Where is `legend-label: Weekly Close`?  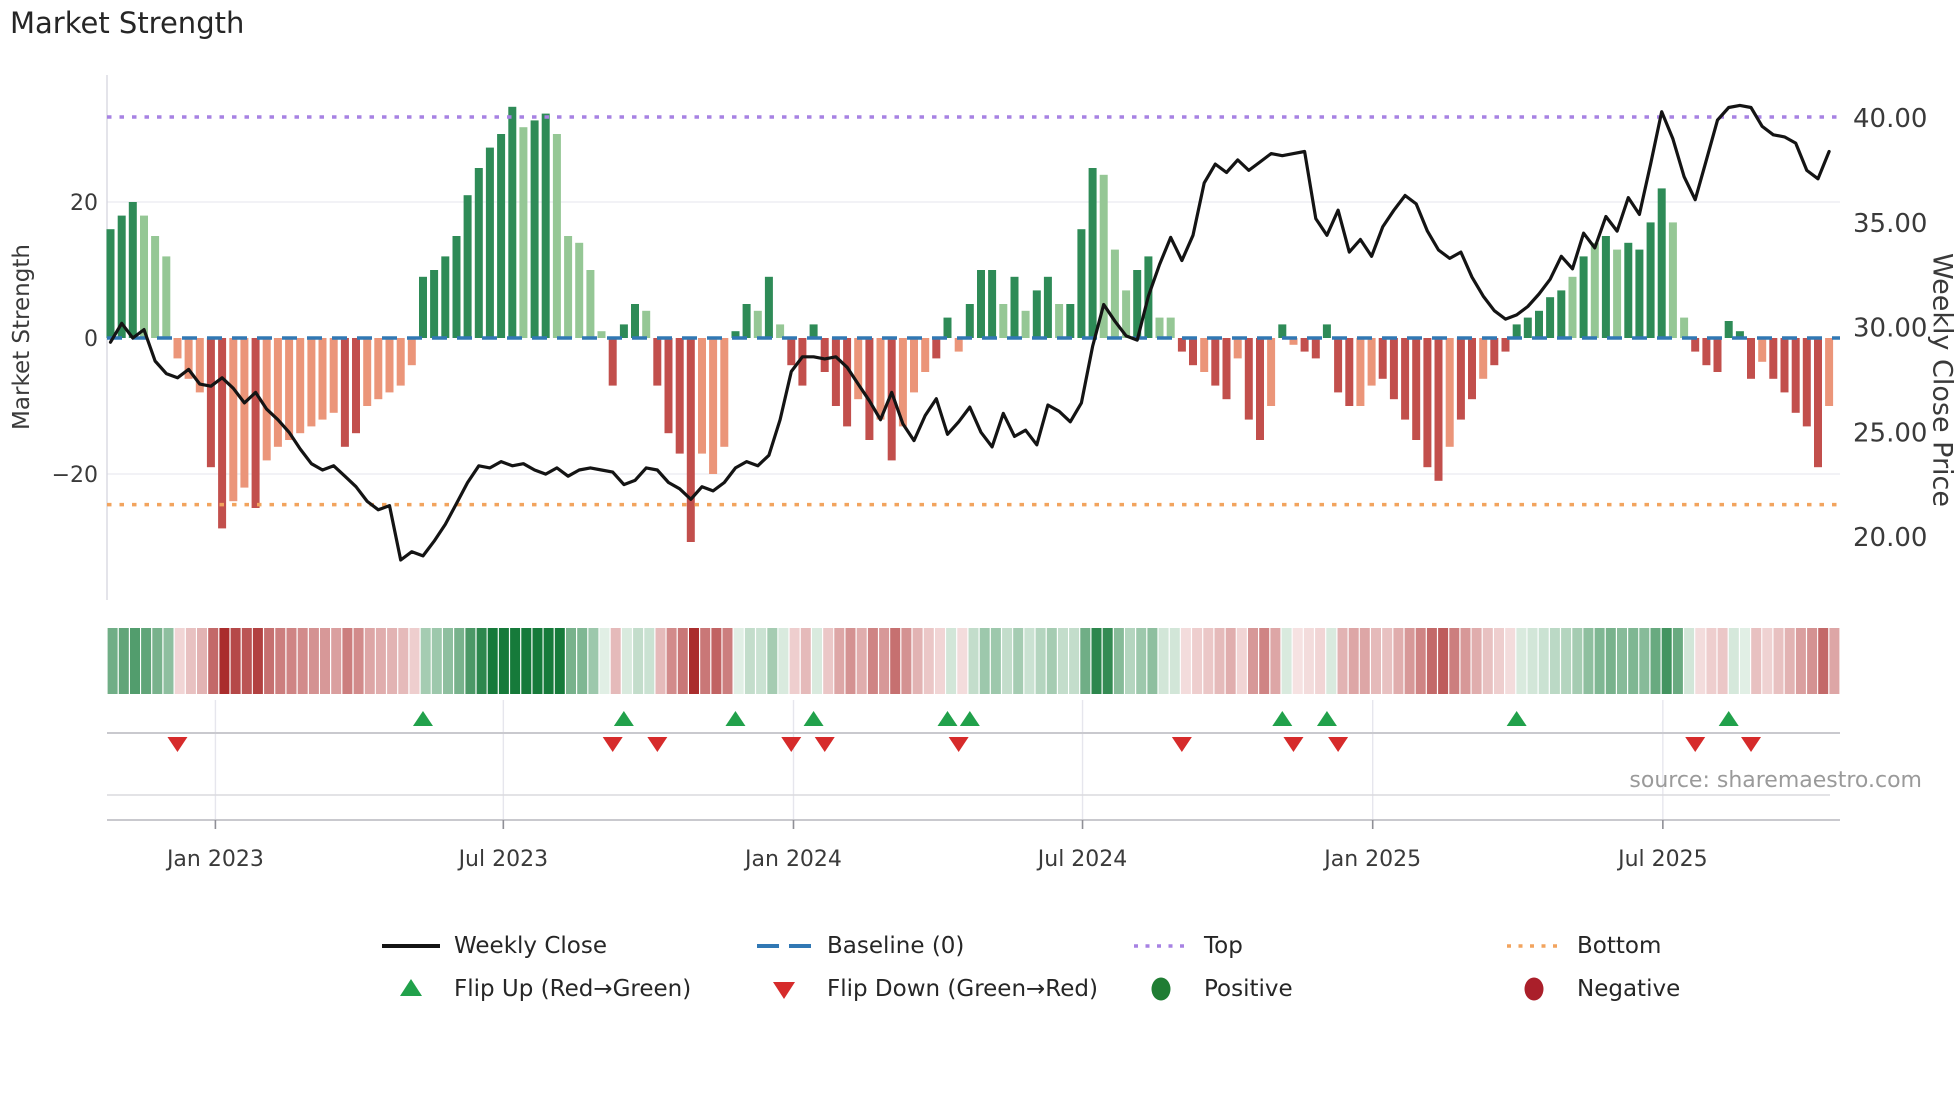 legend-label: Weekly Close is located at coordinates (530, 946).